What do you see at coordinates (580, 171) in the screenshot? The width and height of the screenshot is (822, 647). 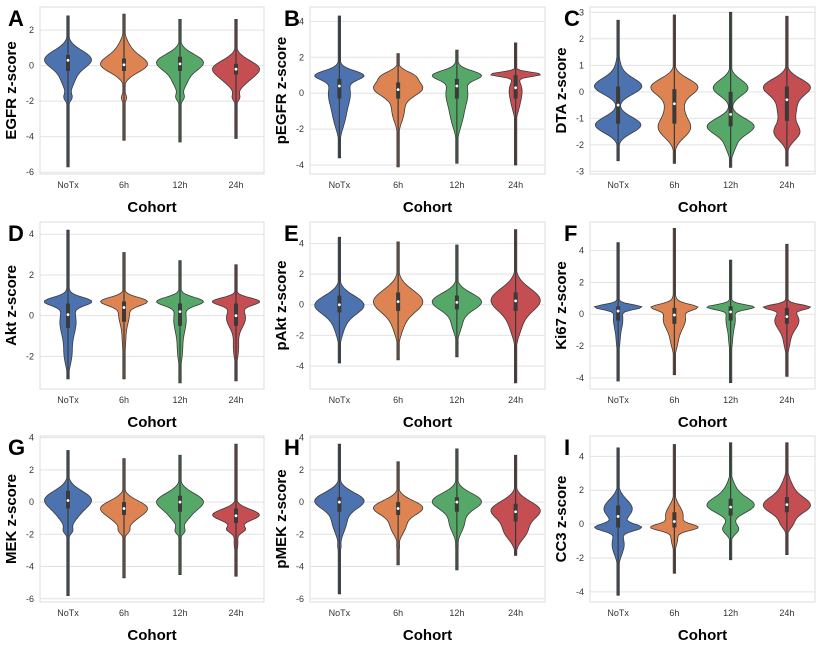 I see `y-tick-label: -3` at bounding box center [580, 171].